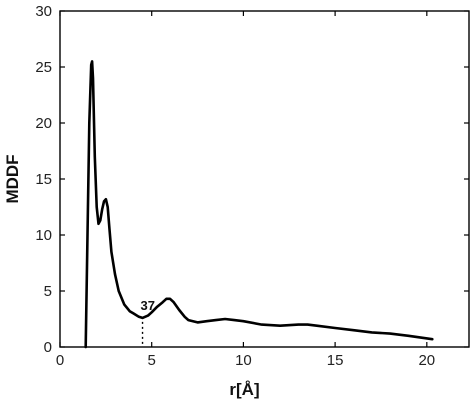 This screenshot has width=474, height=405. What do you see at coordinates (48, 347) in the screenshot?
I see `y-tick-label: 0` at bounding box center [48, 347].